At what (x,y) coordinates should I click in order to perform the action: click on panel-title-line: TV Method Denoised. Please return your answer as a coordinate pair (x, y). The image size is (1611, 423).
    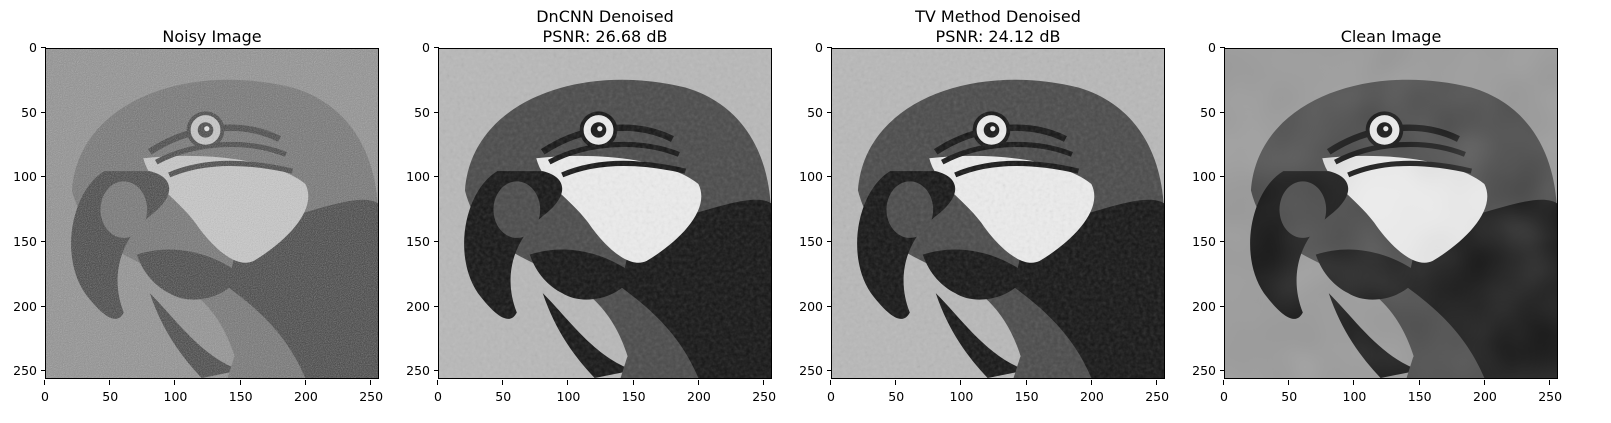
    Looking at the image, I should click on (998, 16).